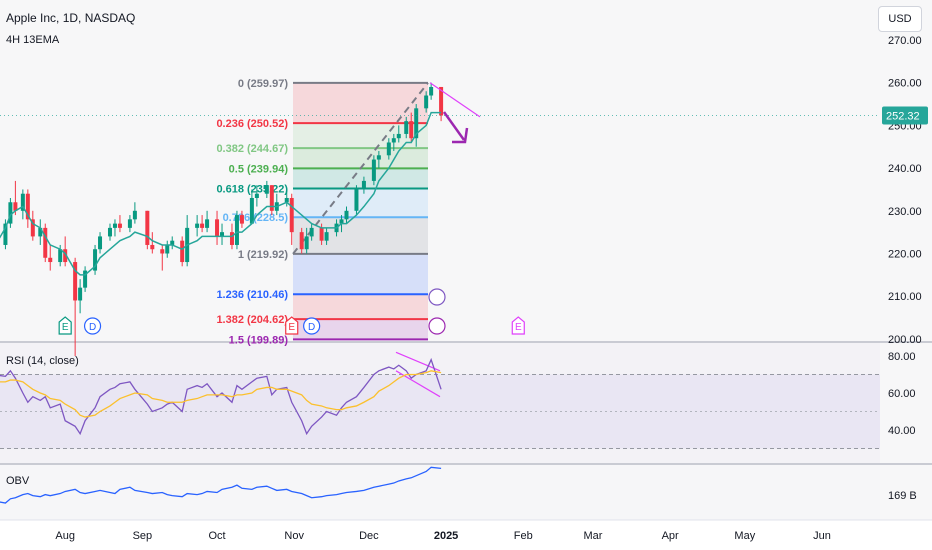 This screenshot has width=932, height=550. What do you see at coordinates (905, 212) in the screenshot?
I see `price-tick-label: 230.00` at bounding box center [905, 212].